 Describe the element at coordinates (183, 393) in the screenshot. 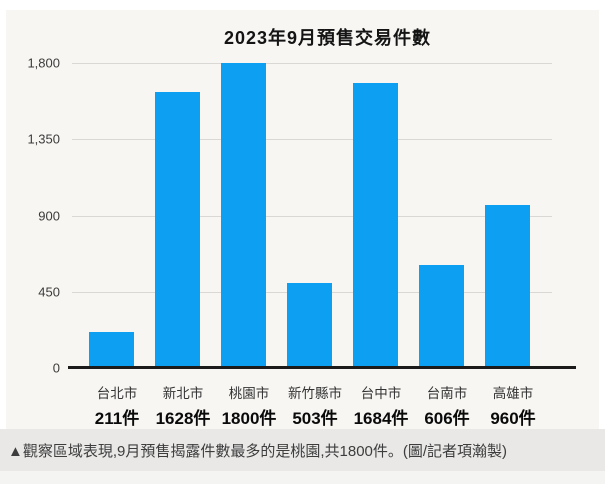

I see `category-label: 新北市` at that location.